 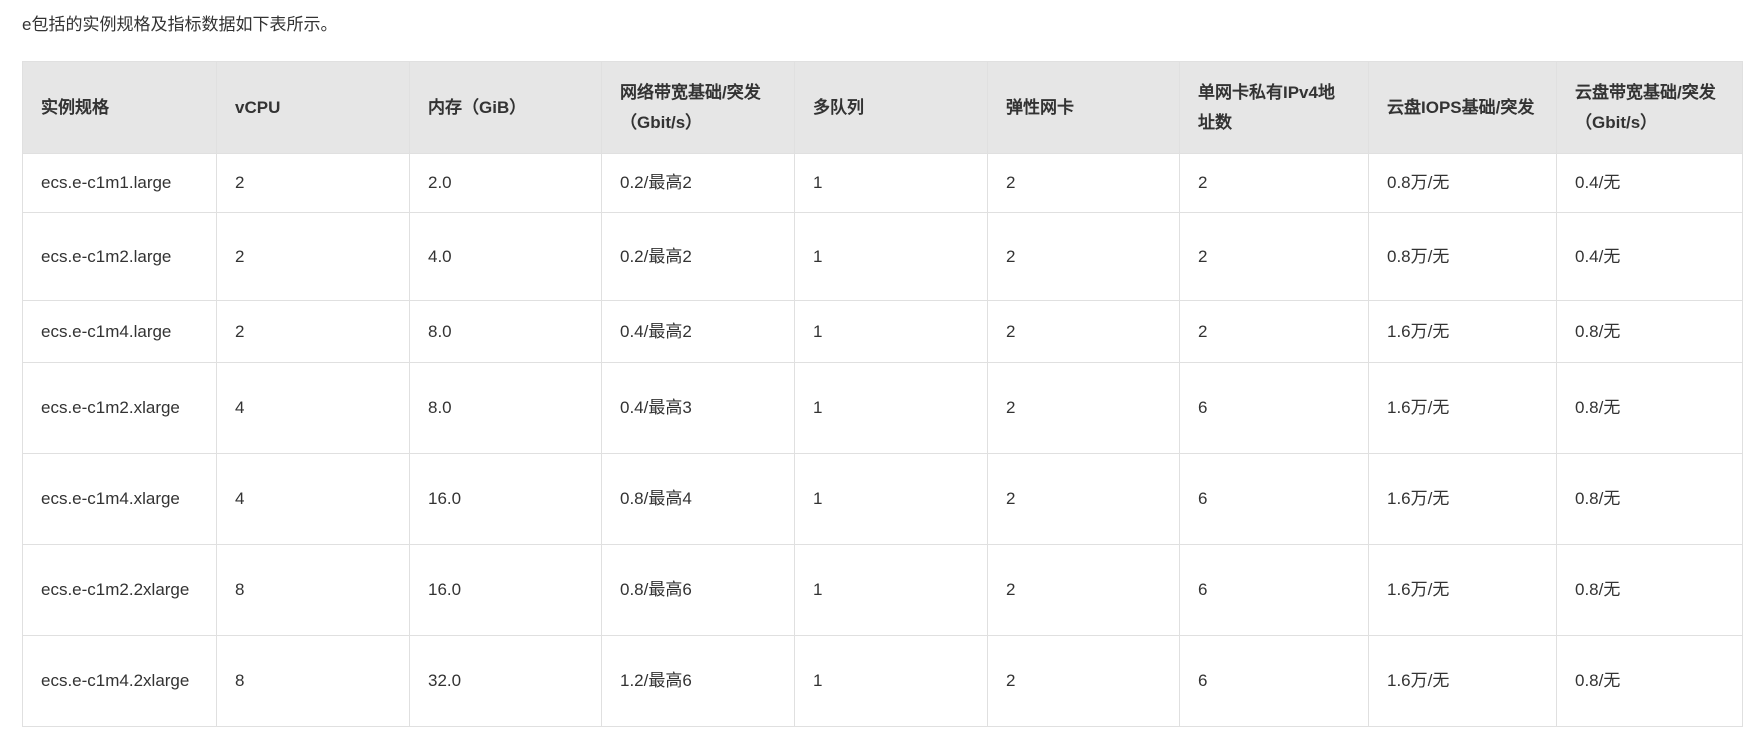 I want to click on column-header: 单网卡私有IPv4地址数, so click(x=1274, y=107).